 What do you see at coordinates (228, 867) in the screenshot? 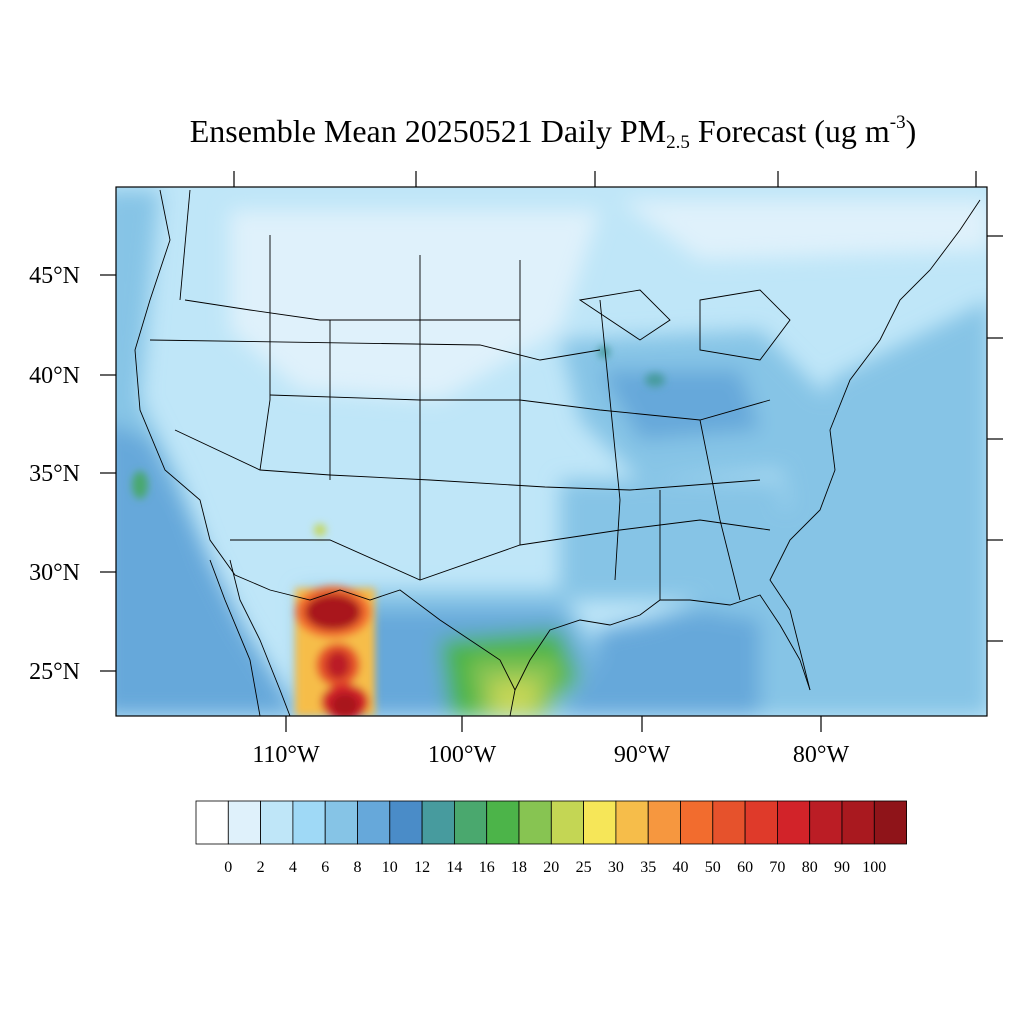
I see `colorbar-label: 0` at bounding box center [228, 867].